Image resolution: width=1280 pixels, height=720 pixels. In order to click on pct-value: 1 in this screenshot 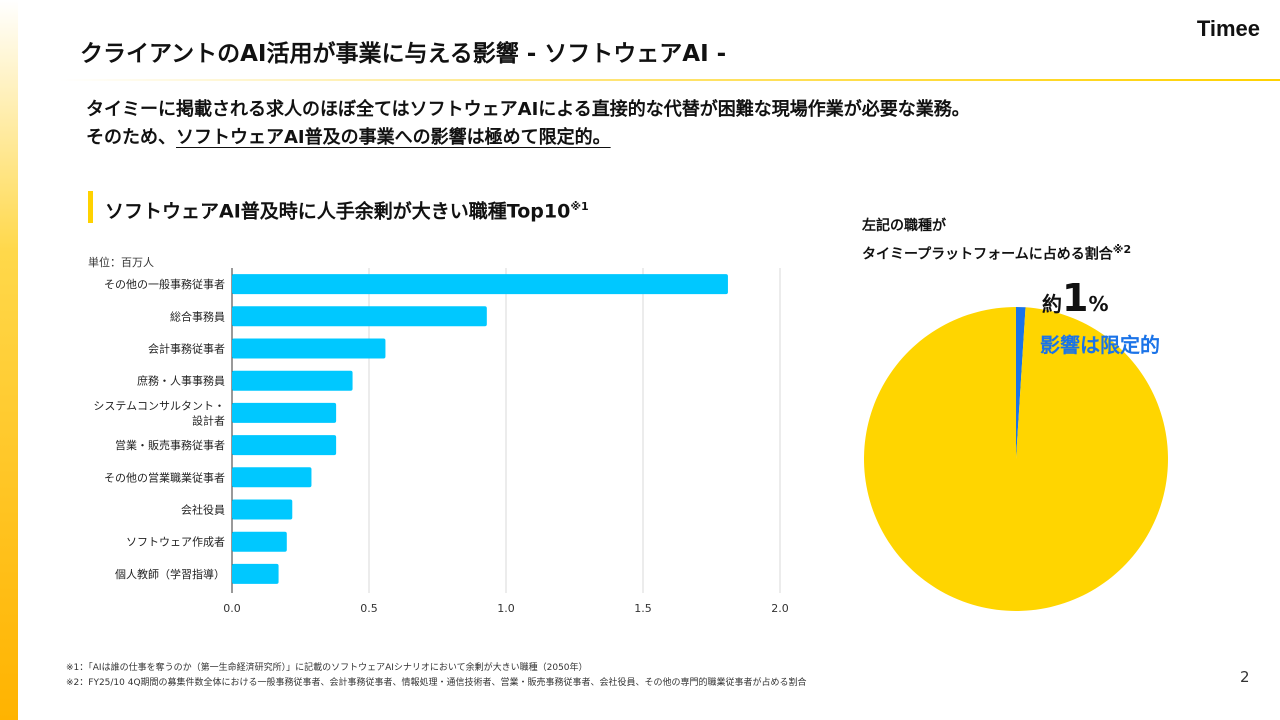, I will do `click(1075, 298)`.